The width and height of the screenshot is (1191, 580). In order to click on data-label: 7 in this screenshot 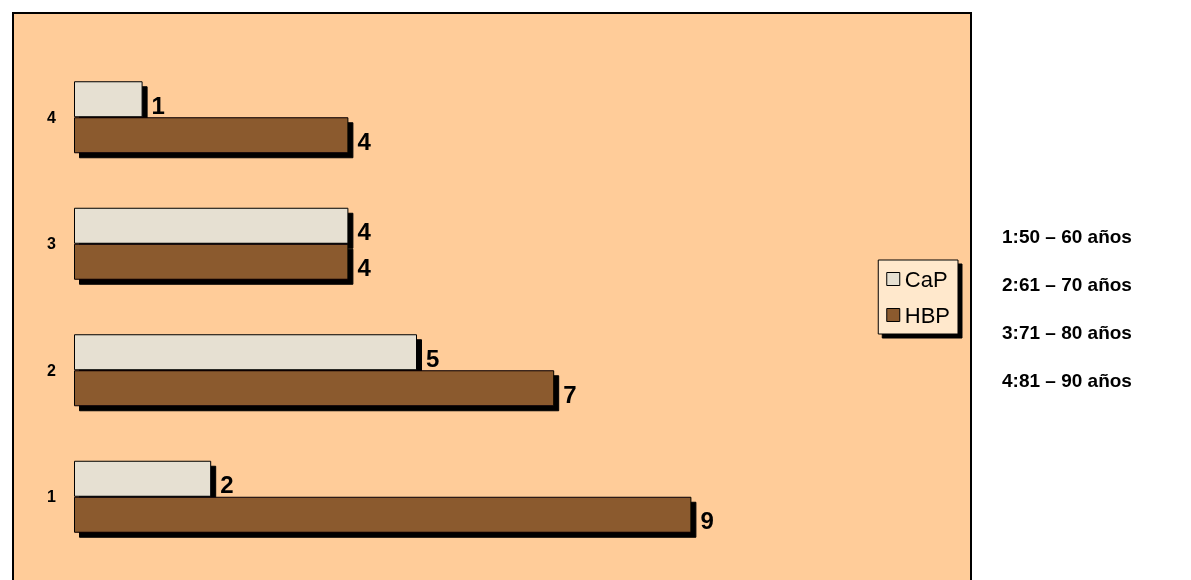, I will do `click(570, 394)`.